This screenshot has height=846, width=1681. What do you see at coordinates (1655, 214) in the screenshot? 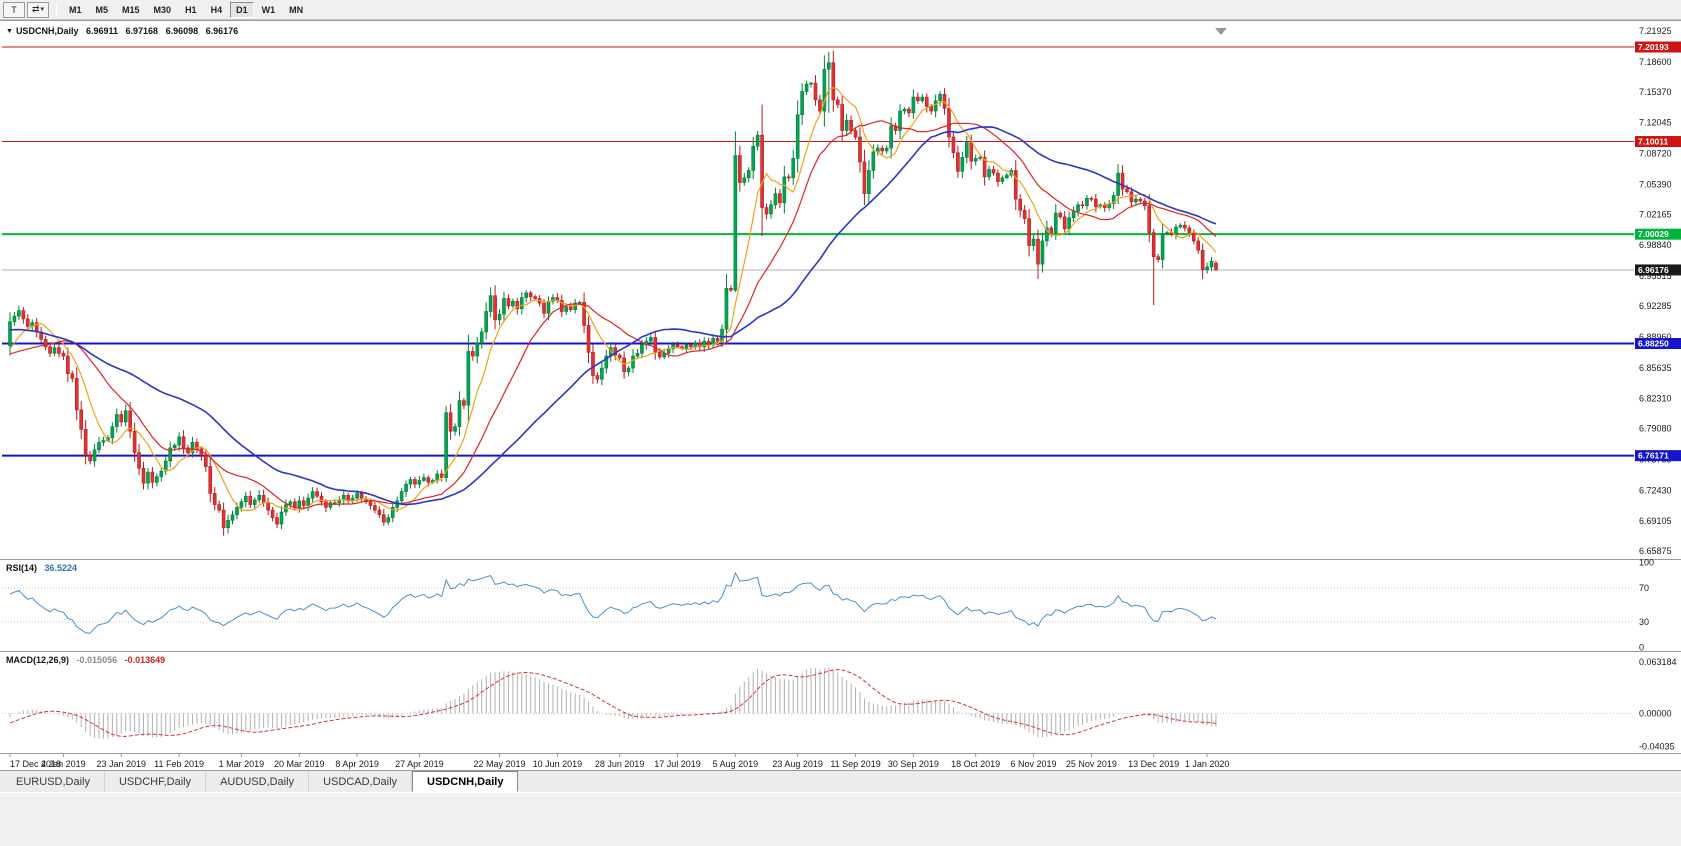
I see `svg-text: 7.02165` at bounding box center [1655, 214].